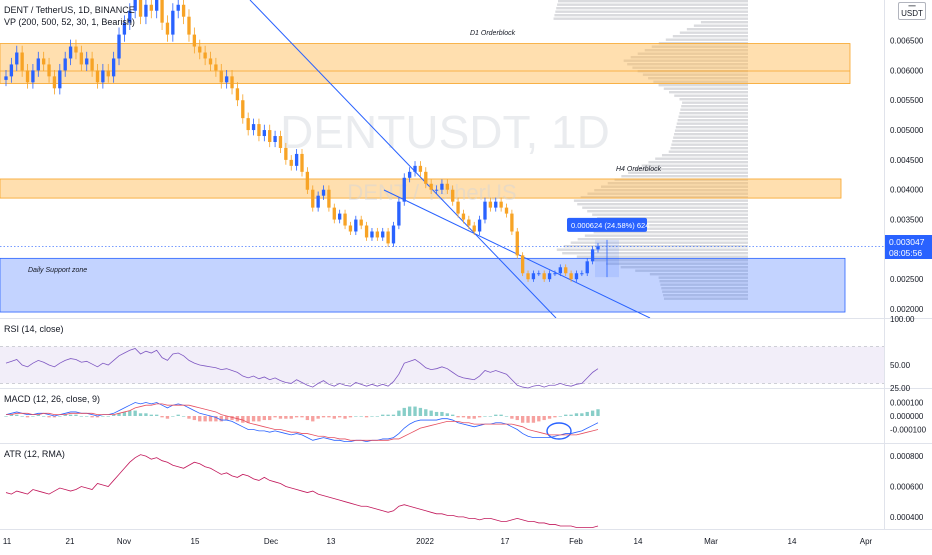 The image size is (932, 555). Describe the element at coordinates (69, 22) in the screenshot. I see `vp-legend: VP (200, 500, 52, 30, 1, Bearish)` at that location.